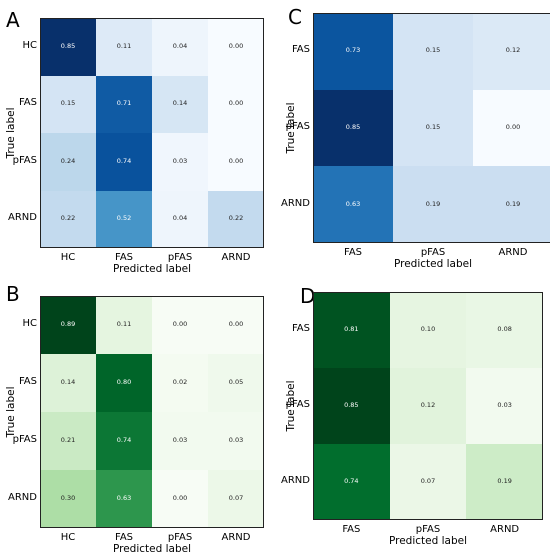  Describe the element at coordinates (236, 382) in the screenshot. I see `panel-b-cell-value: 0.05` at that location.